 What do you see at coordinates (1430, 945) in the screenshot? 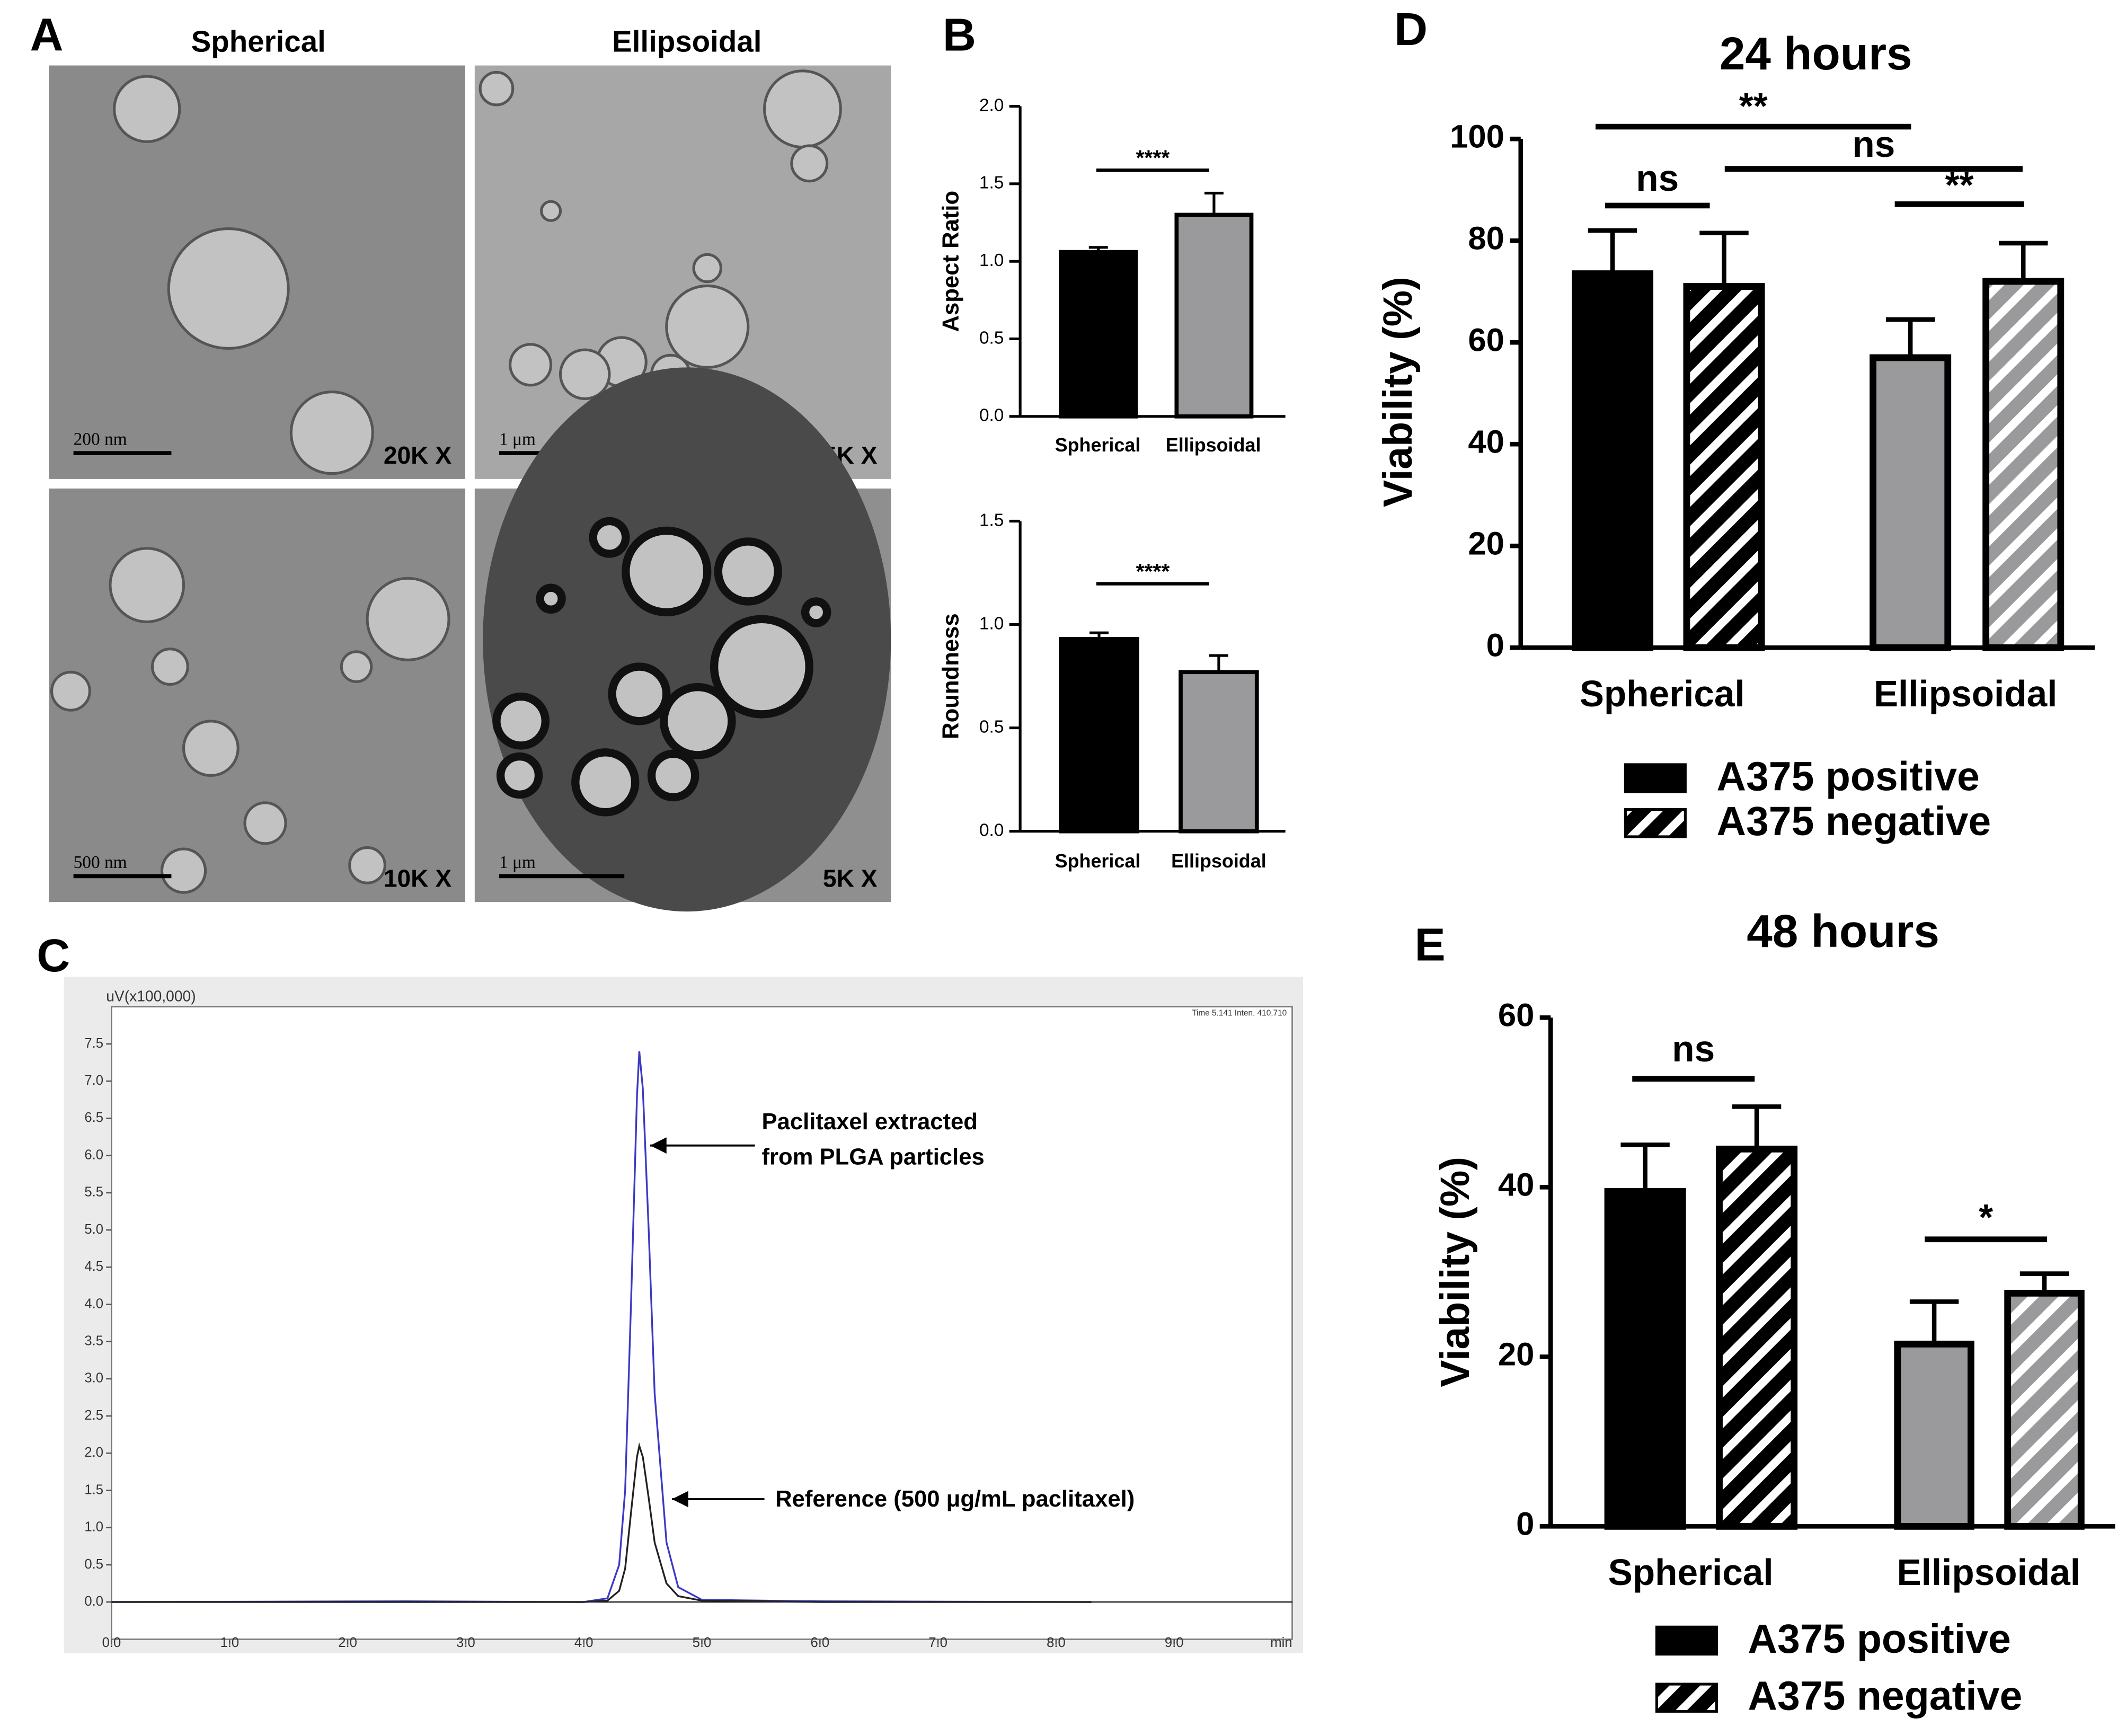
I see `panel-letter: E` at bounding box center [1430, 945].